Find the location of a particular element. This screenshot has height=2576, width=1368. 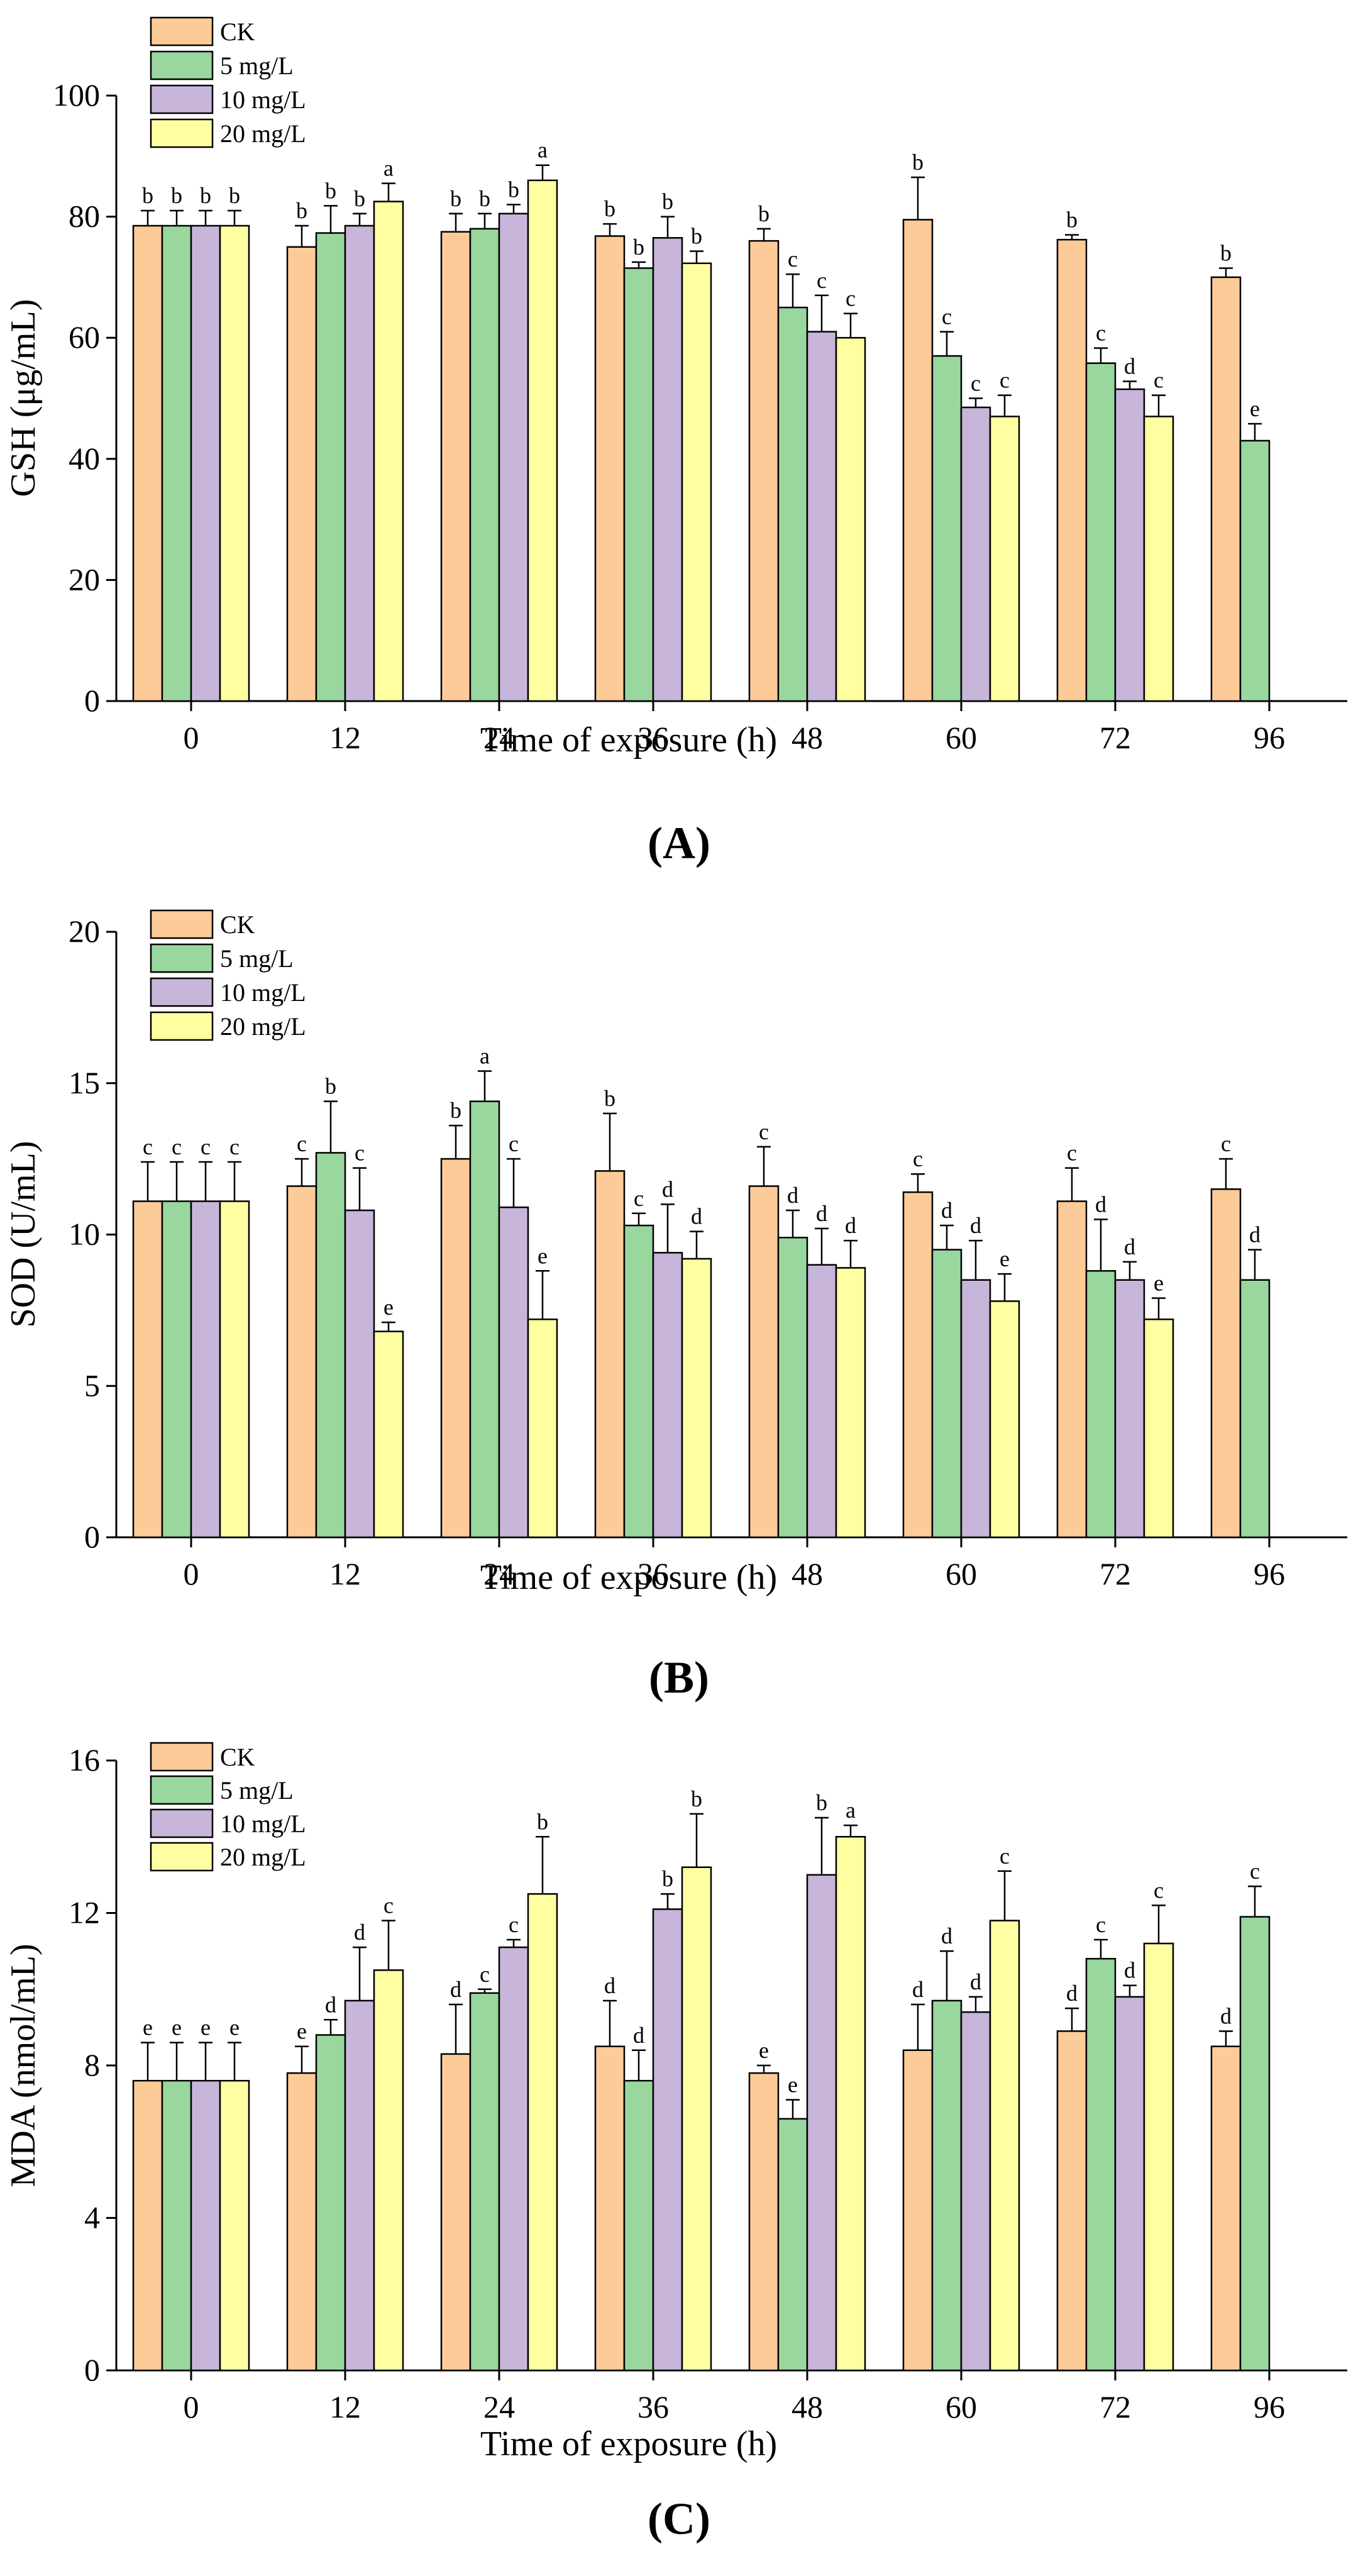

y-tick-label: 80 is located at coordinates (84, 216).